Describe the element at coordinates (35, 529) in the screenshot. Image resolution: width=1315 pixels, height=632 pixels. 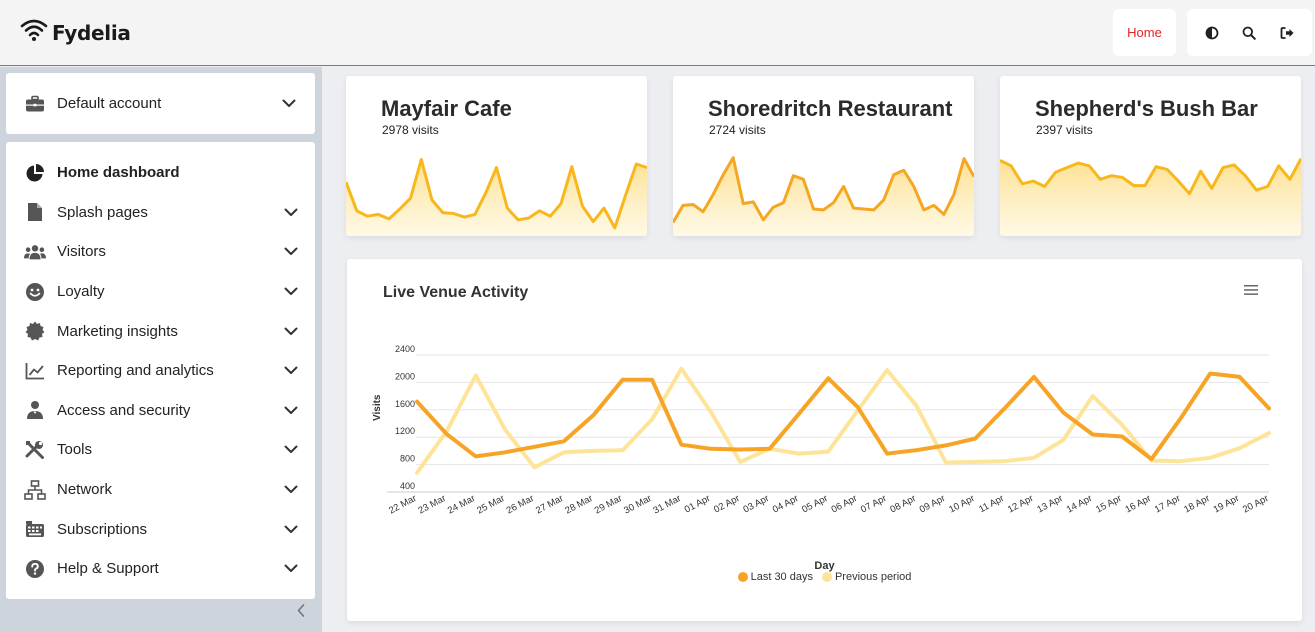
I see `keyboard-icon` at that location.